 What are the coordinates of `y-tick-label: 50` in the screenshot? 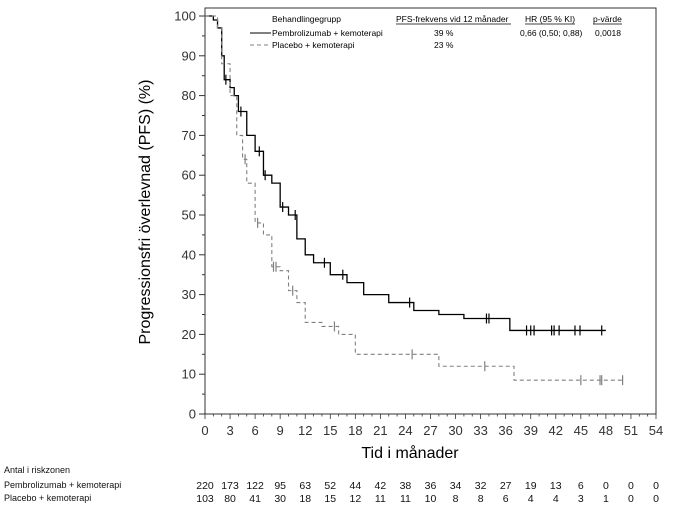 It's located at (189, 215).